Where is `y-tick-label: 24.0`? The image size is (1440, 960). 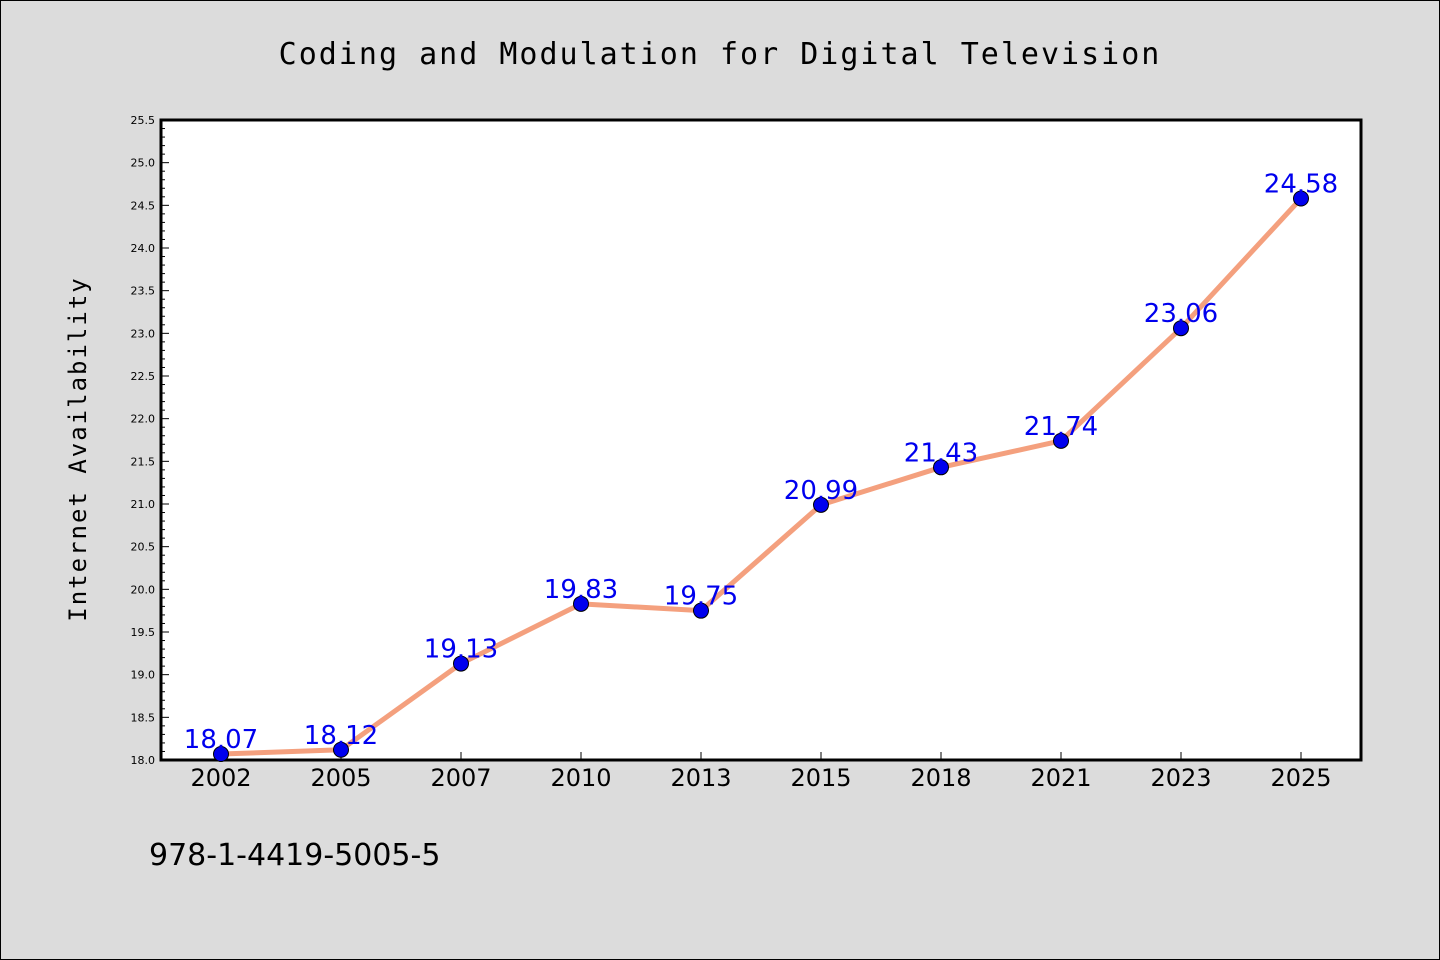
y-tick-label: 24.0 is located at coordinates (143, 248).